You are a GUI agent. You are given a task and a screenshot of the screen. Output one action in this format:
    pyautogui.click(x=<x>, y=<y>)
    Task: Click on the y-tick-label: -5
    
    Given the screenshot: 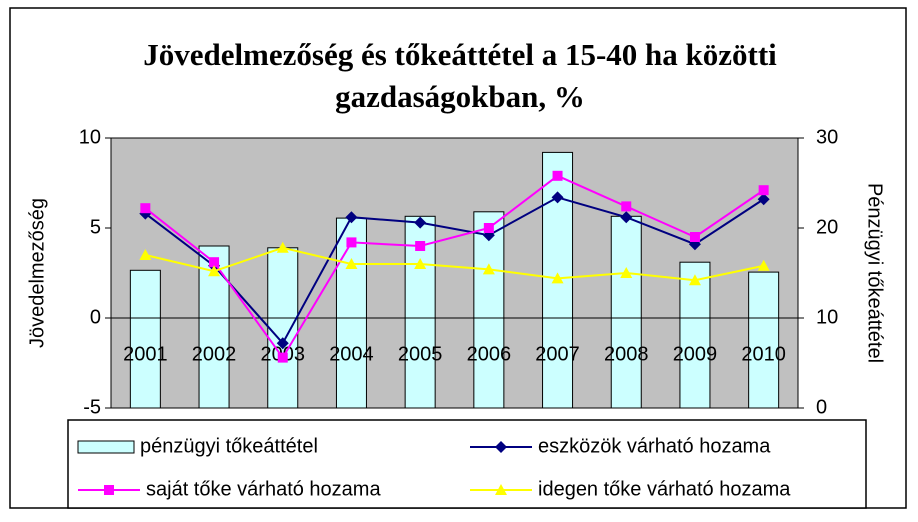 What is the action you would take?
    pyautogui.click(x=92, y=407)
    